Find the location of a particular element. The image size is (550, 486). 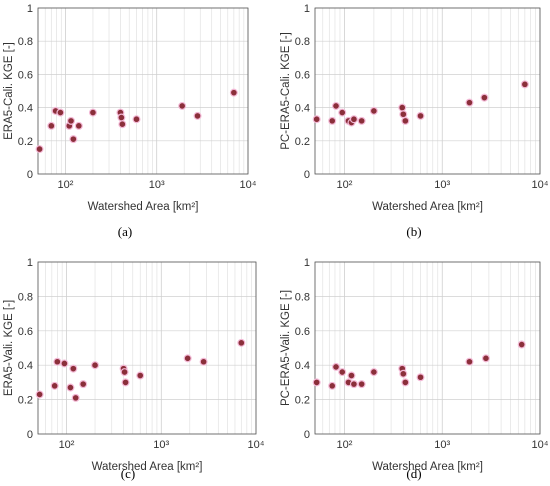

panel-label: (c) is located at coordinates (128, 473).